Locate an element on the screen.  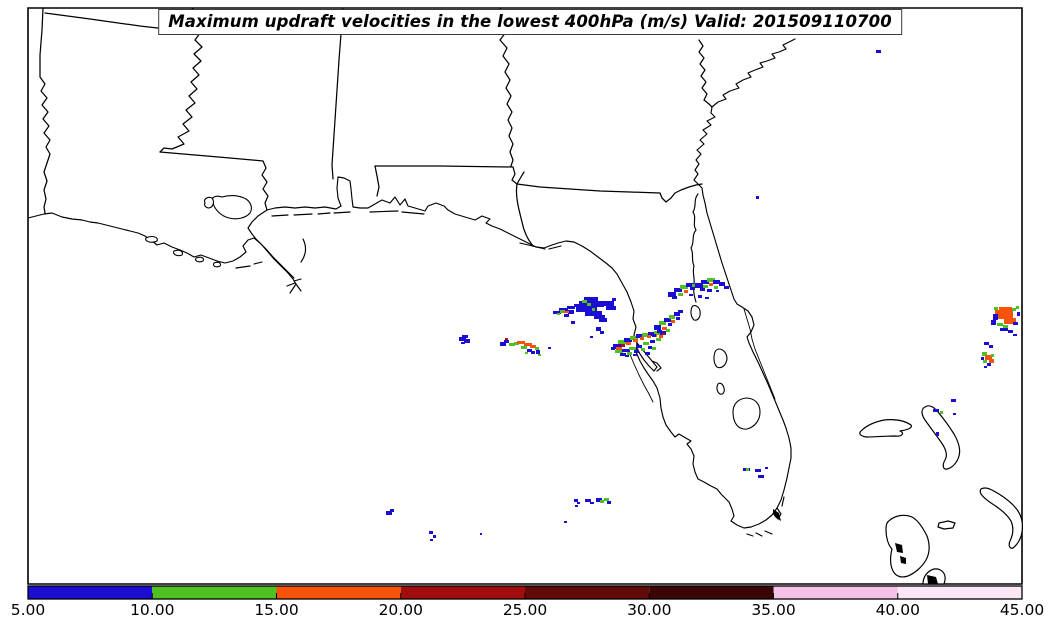
ms-sound-barrier-islands is located at coordinates (311, 214).